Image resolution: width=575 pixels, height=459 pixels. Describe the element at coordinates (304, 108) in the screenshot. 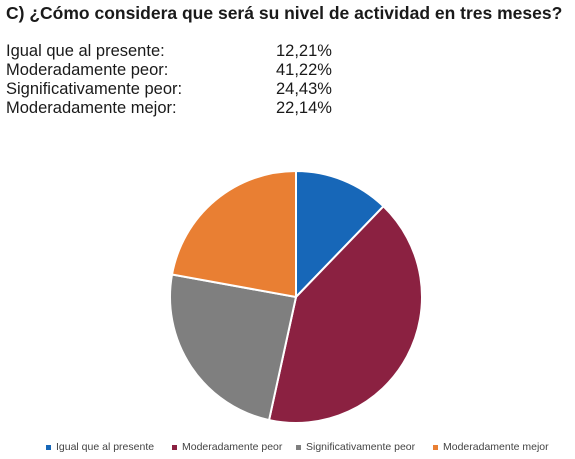

I see `stat-value: 22,14%` at that location.